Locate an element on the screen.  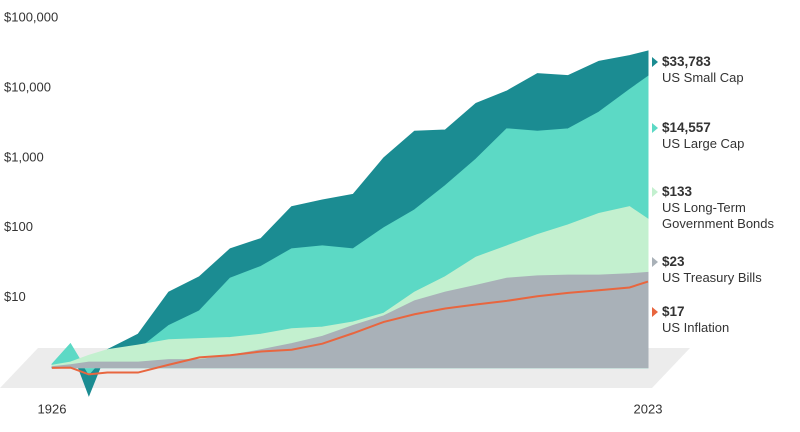
x-tick-label: 1926 is located at coordinates (52, 408).